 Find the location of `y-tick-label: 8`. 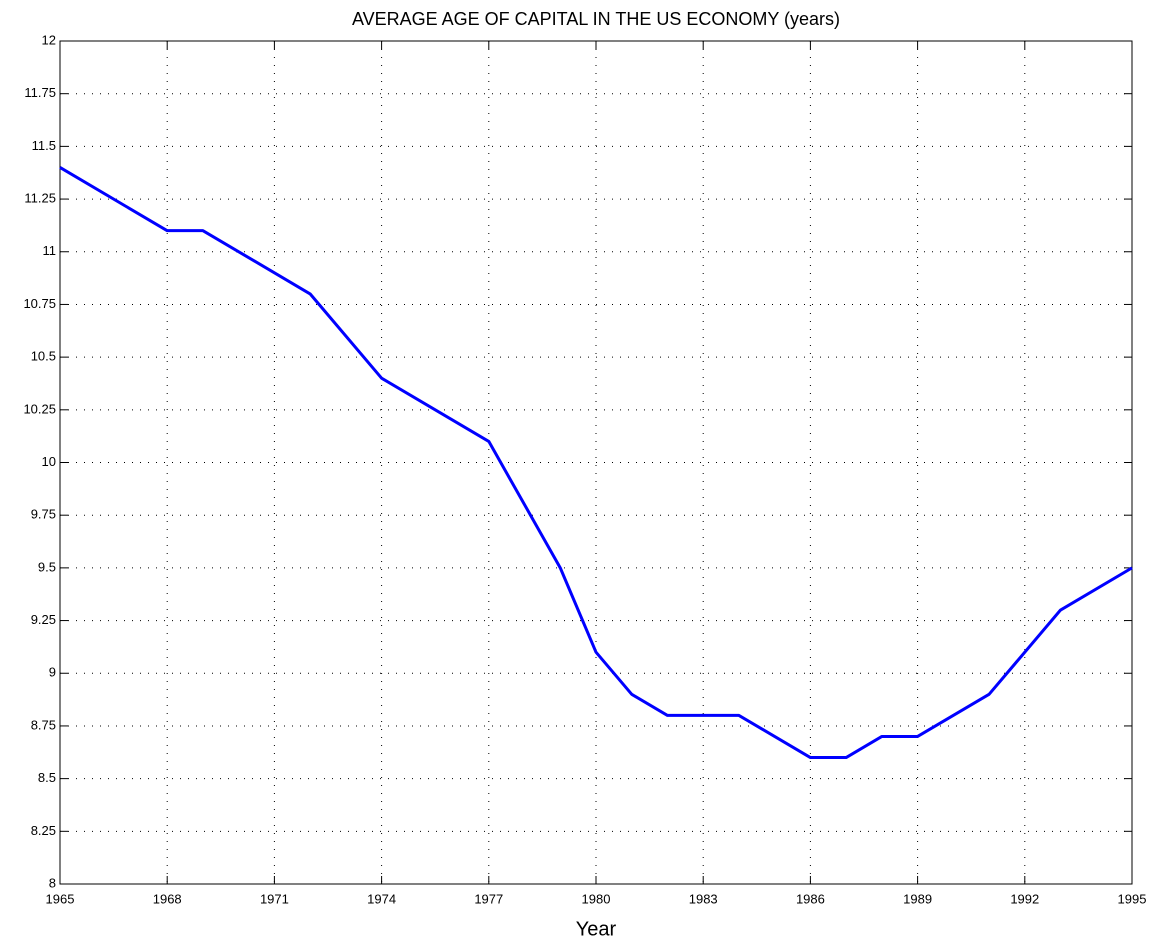

y-tick-label: 8 is located at coordinates (52, 882).